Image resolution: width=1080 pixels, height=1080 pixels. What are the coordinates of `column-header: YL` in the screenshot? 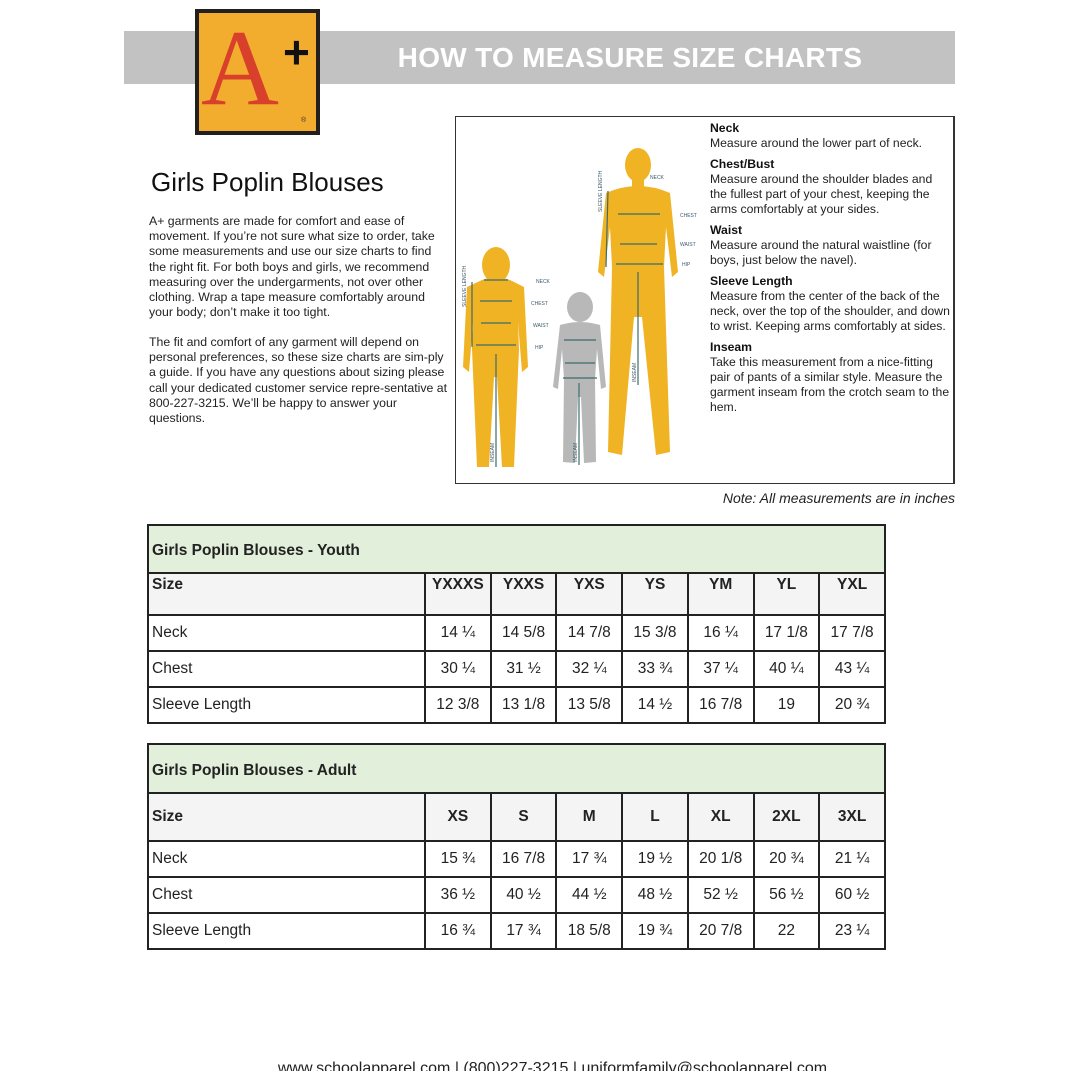 It's located at (786, 594).